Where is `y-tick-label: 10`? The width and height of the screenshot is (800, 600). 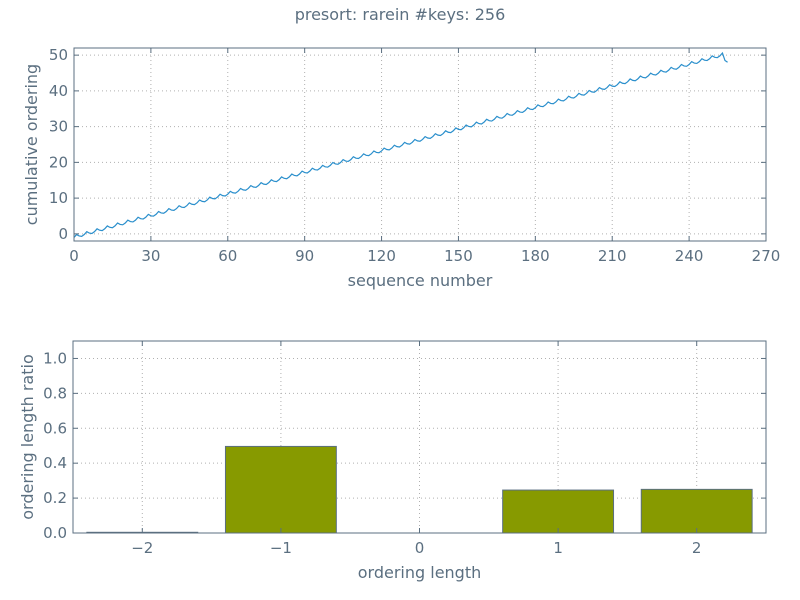 y-tick-label: 10 is located at coordinates (58, 198).